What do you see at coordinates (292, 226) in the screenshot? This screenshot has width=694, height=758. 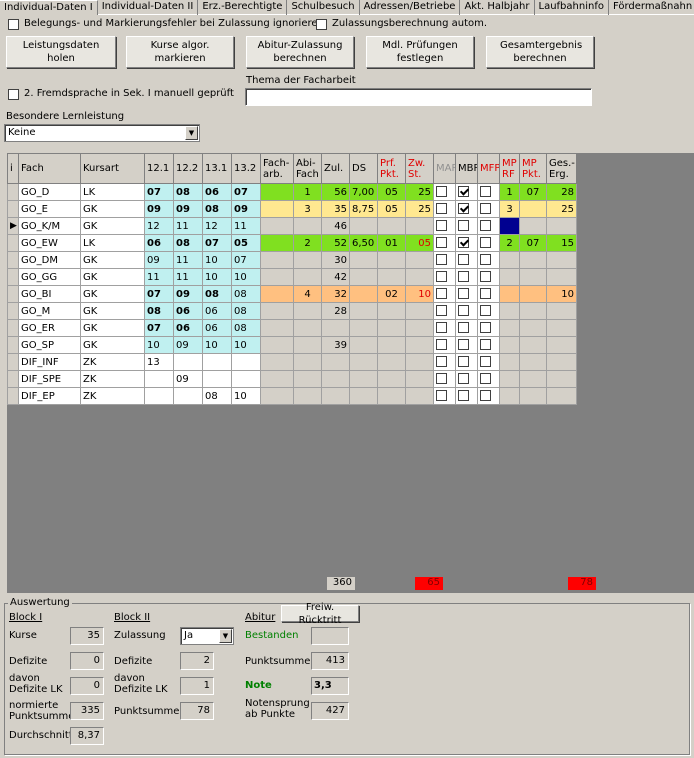 I see `table-row: ▶ GO_K/M GK 12 11 12 11 46` at bounding box center [292, 226].